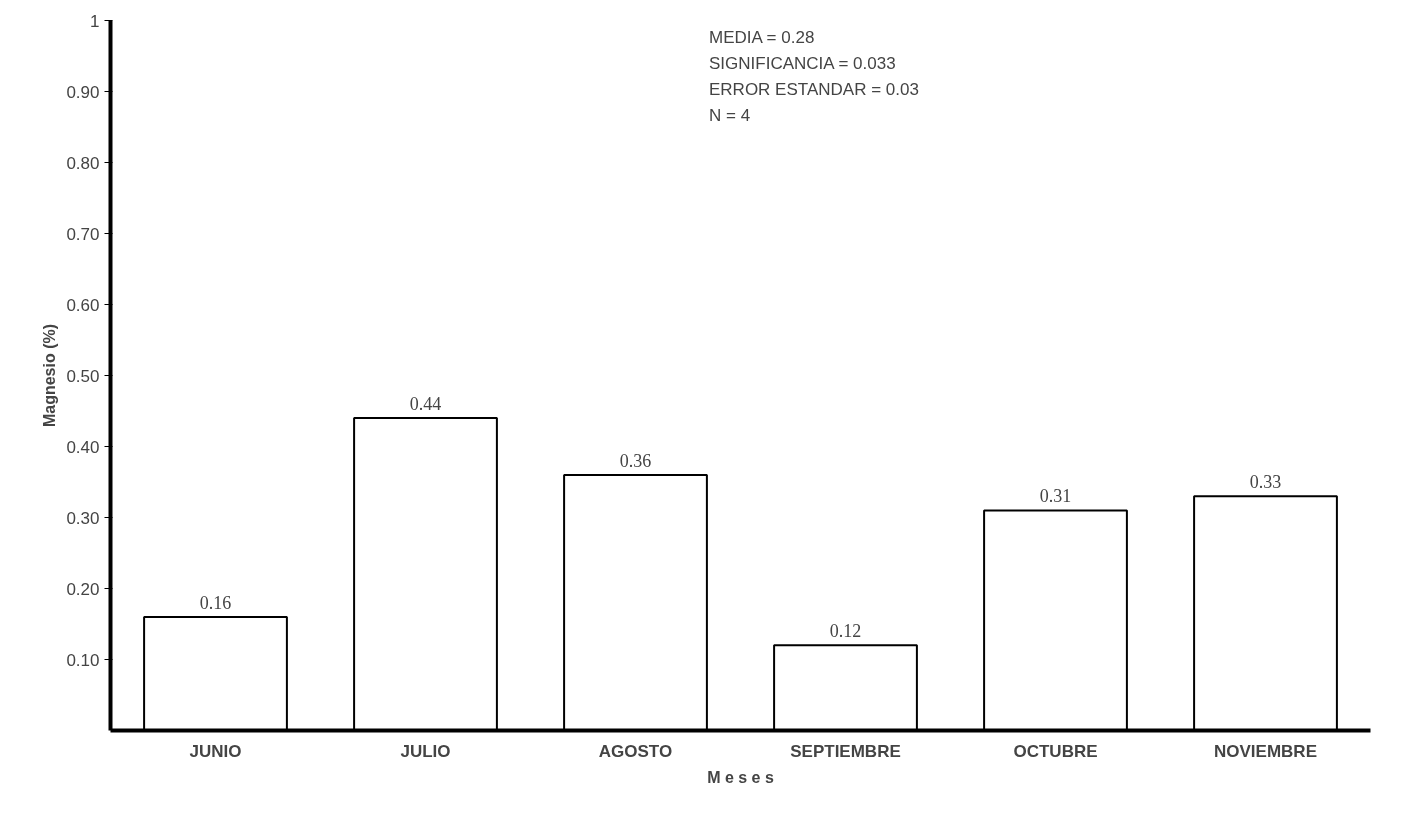  Describe the element at coordinates (50, 375) in the screenshot. I see `y-axis-title: Magnesio (%)` at that location.